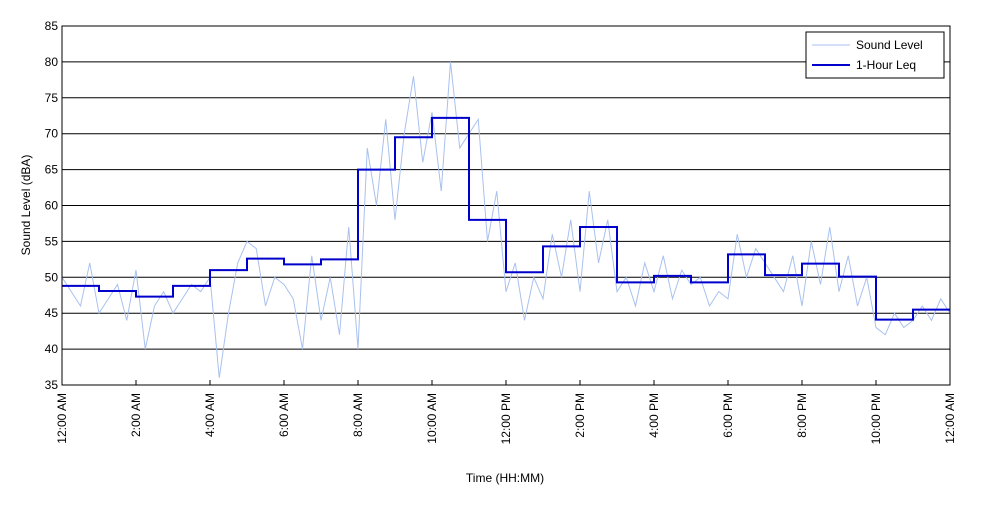 The height and width of the screenshot is (505, 1000). What do you see at coordinates (52, 170) in the screenshot?
I see `y-tick-label: 65` at bounding box center [52, 170].